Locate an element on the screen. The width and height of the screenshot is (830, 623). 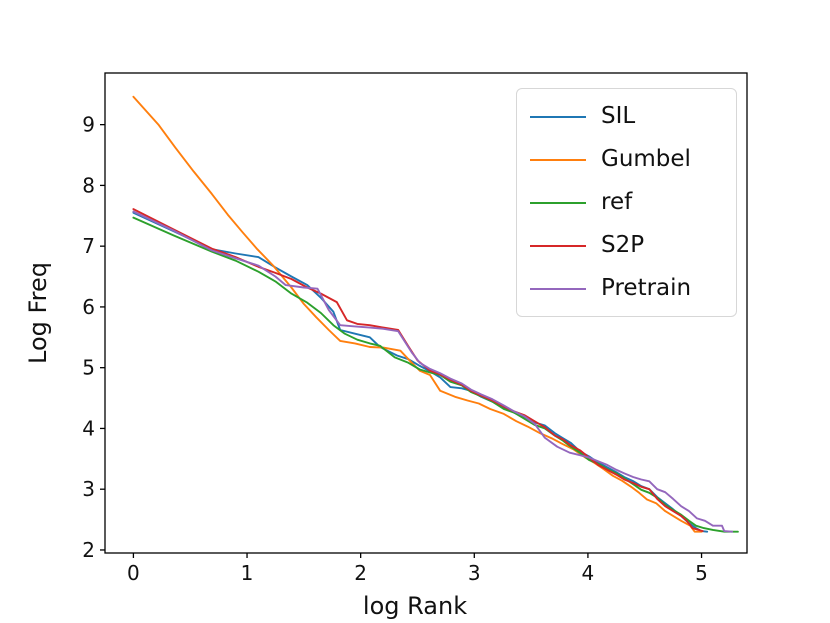
x-tick-label: 2 is located at coordinates (360, 573).